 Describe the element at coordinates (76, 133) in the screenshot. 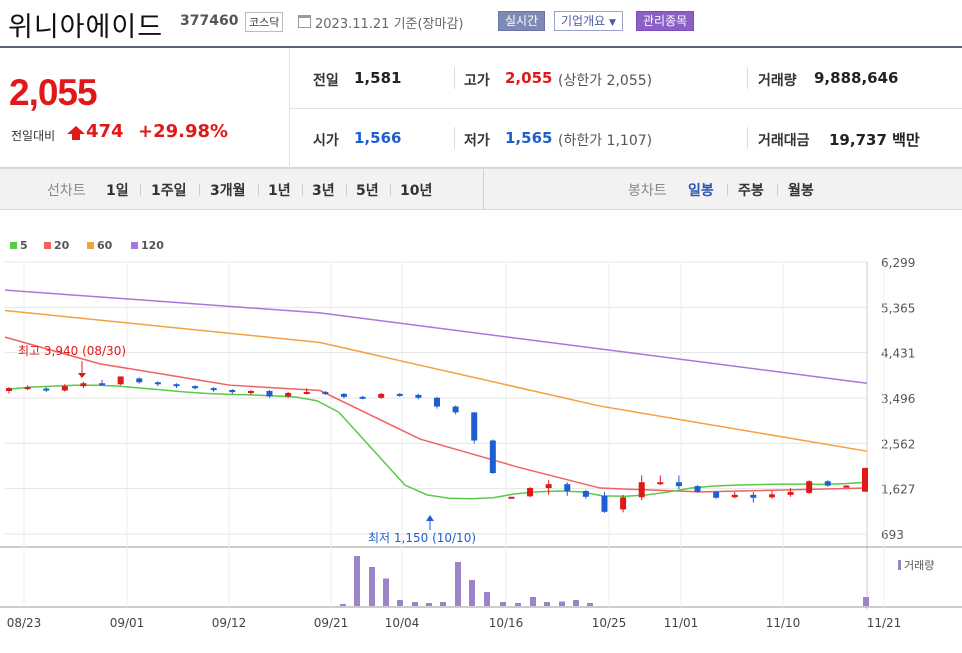

I see `up-arrow-icon` at that location.